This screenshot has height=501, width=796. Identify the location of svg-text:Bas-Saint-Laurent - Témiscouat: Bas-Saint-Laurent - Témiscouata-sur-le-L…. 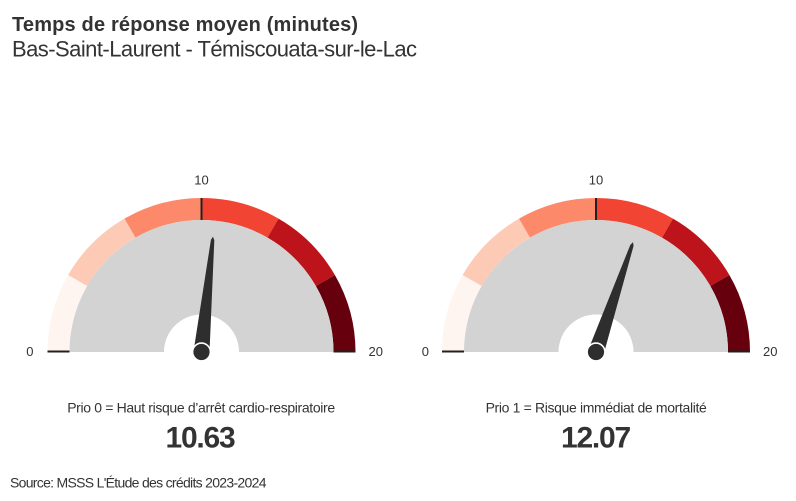
(214, 49).